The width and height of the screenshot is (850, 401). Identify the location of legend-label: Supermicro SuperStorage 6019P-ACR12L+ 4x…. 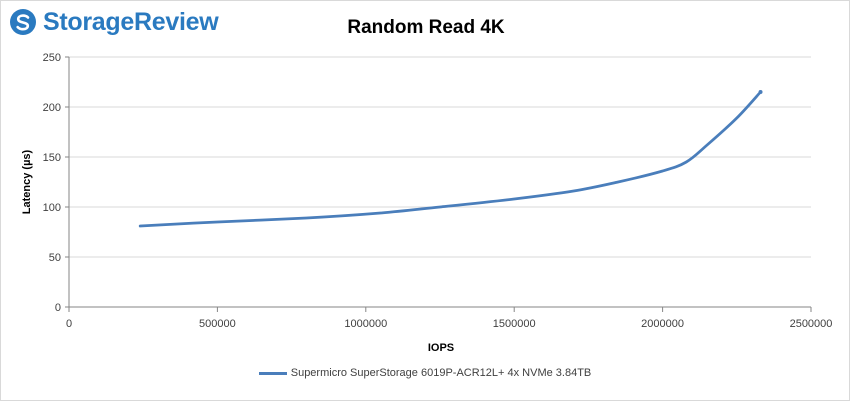
(441, 373).